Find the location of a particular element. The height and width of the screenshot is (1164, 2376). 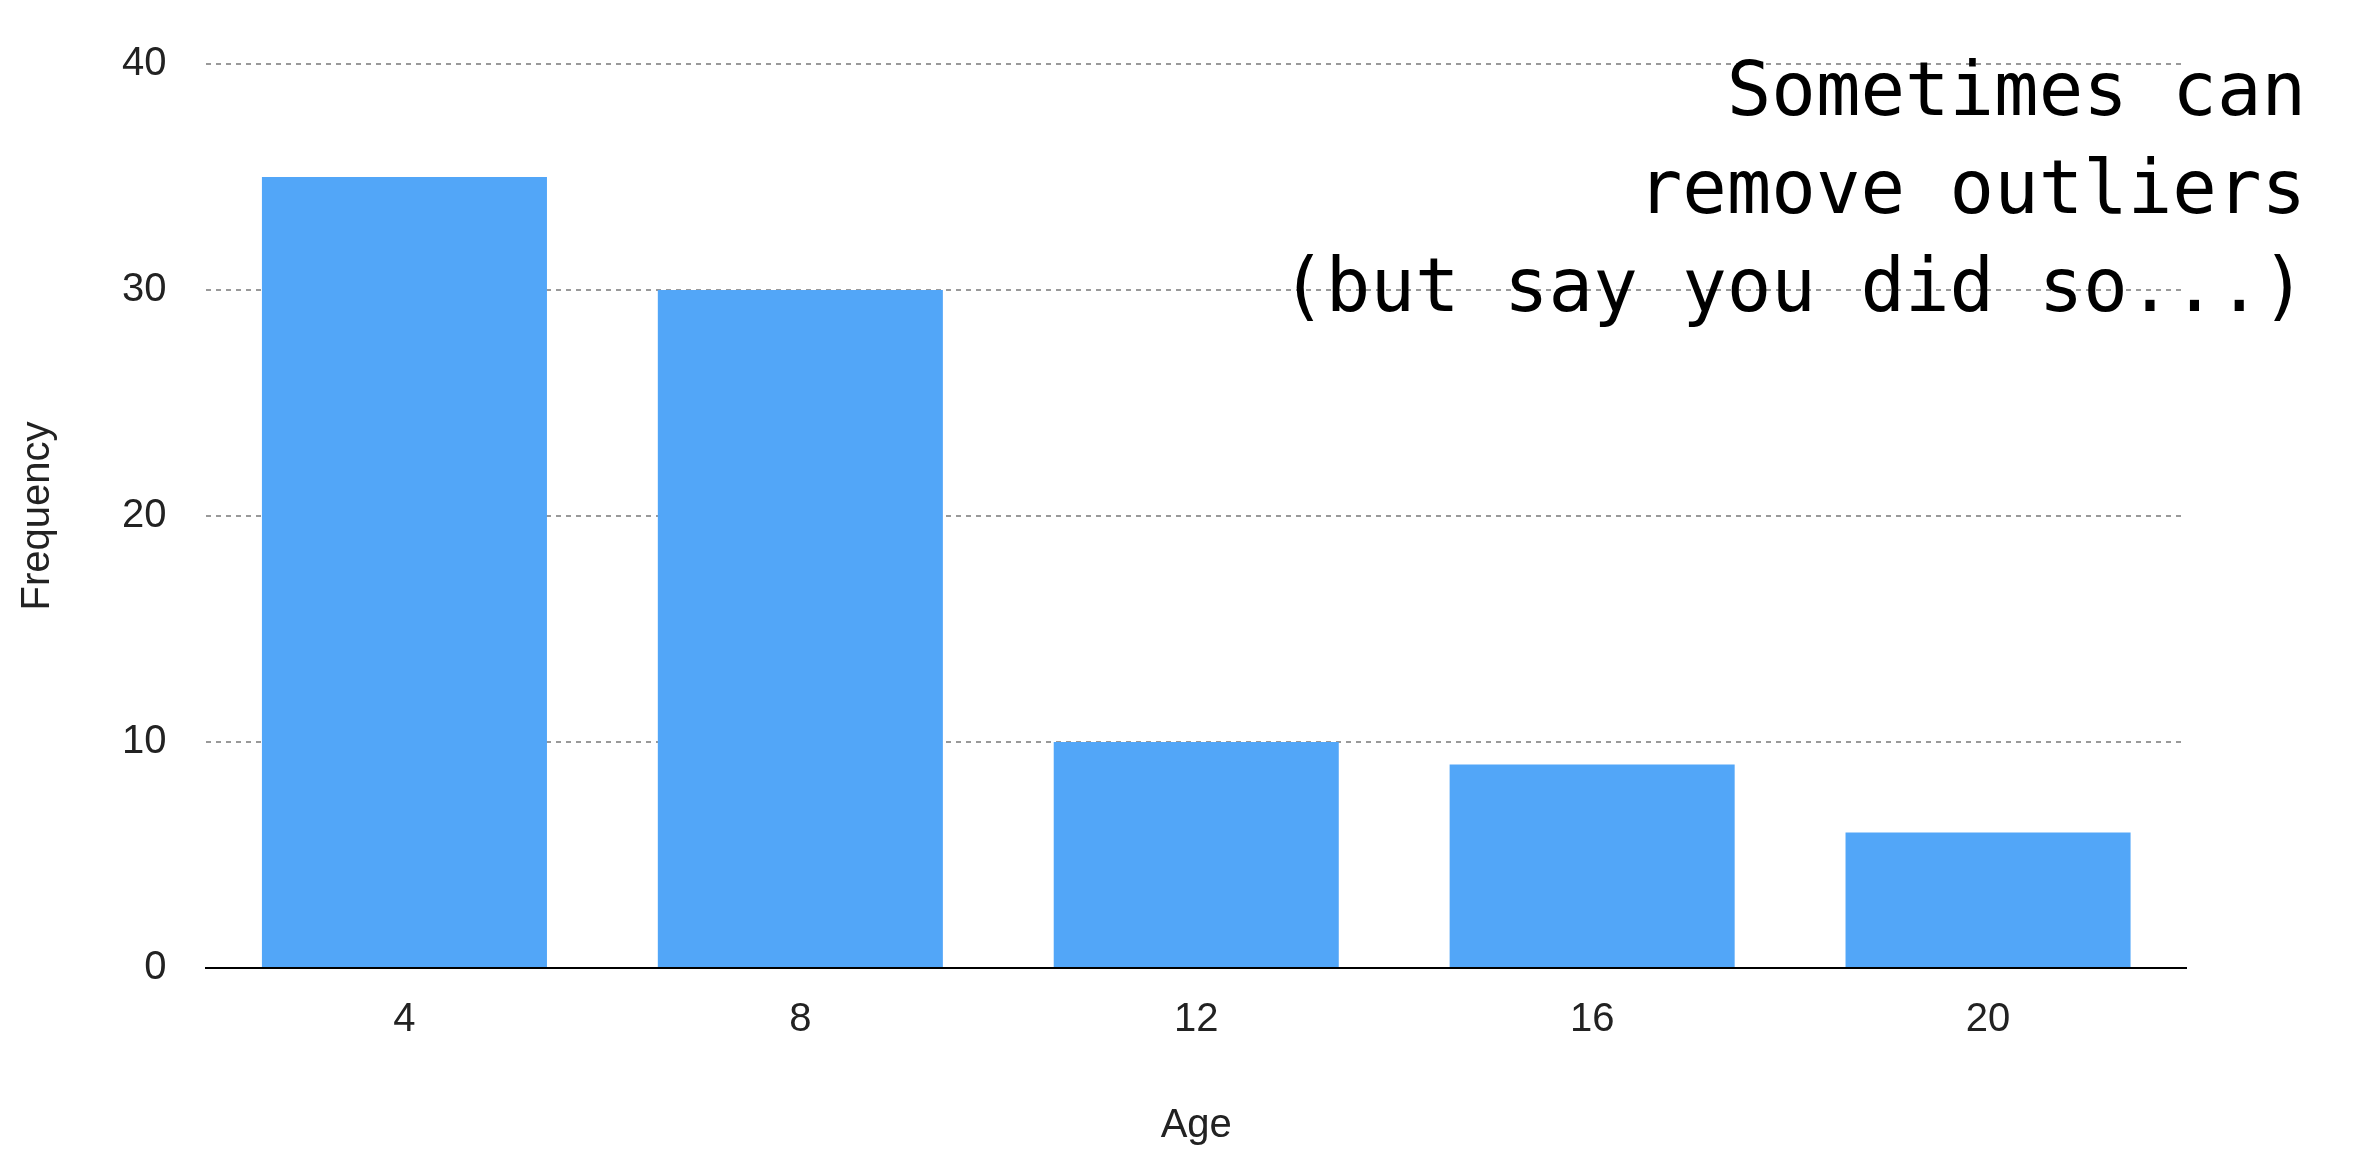

x-tick-label: 16 is located at coordinates (1592, 1017).